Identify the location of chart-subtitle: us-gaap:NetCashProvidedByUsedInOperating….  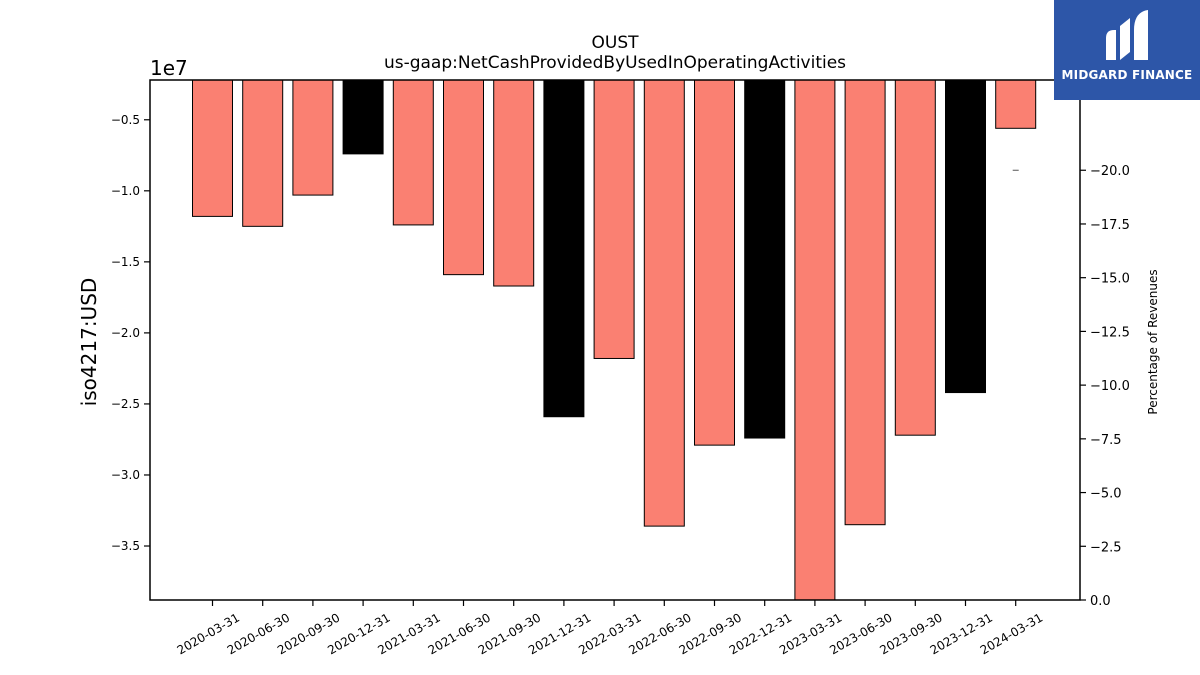
(615, 63).